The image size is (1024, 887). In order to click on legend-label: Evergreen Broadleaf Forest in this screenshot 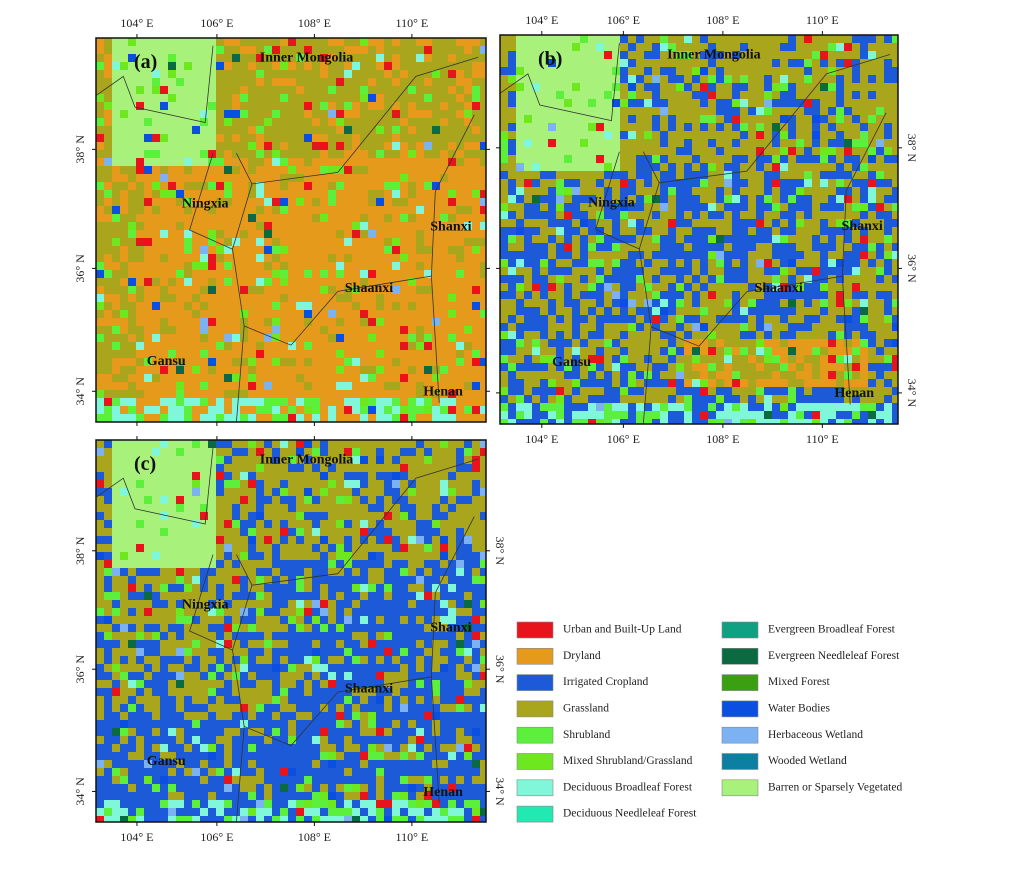, I will do `click(832, 630)`.